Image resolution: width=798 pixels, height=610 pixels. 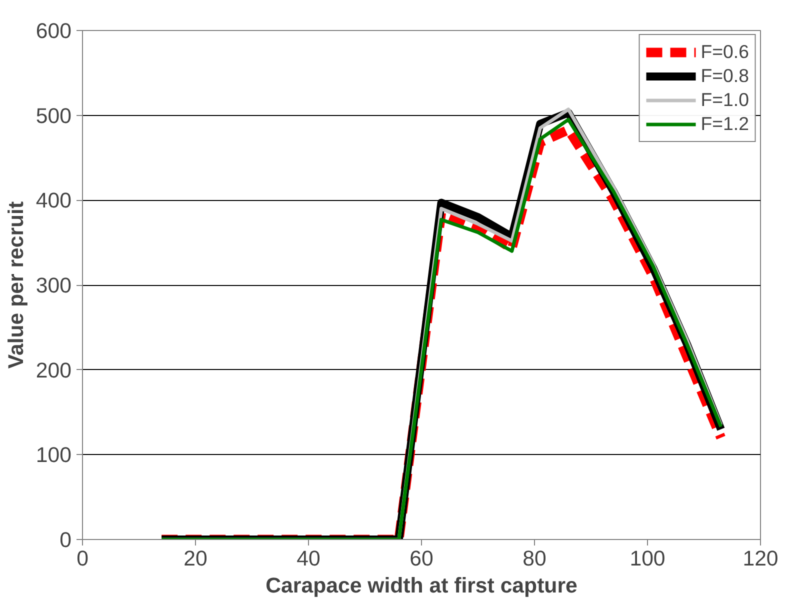 I want to click on y-tick-label: 300, so click(x=54, y=286).